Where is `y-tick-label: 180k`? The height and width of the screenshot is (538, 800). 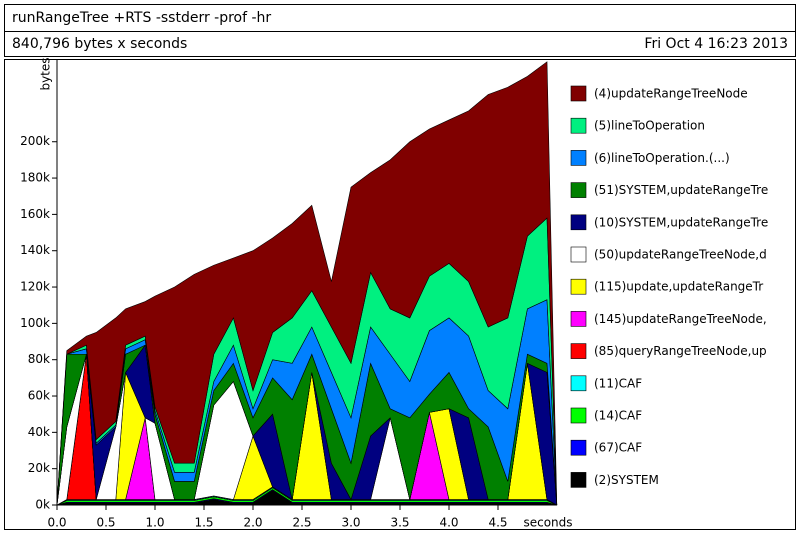 y-tick-label: 180k is located at coordinates (35, 178).